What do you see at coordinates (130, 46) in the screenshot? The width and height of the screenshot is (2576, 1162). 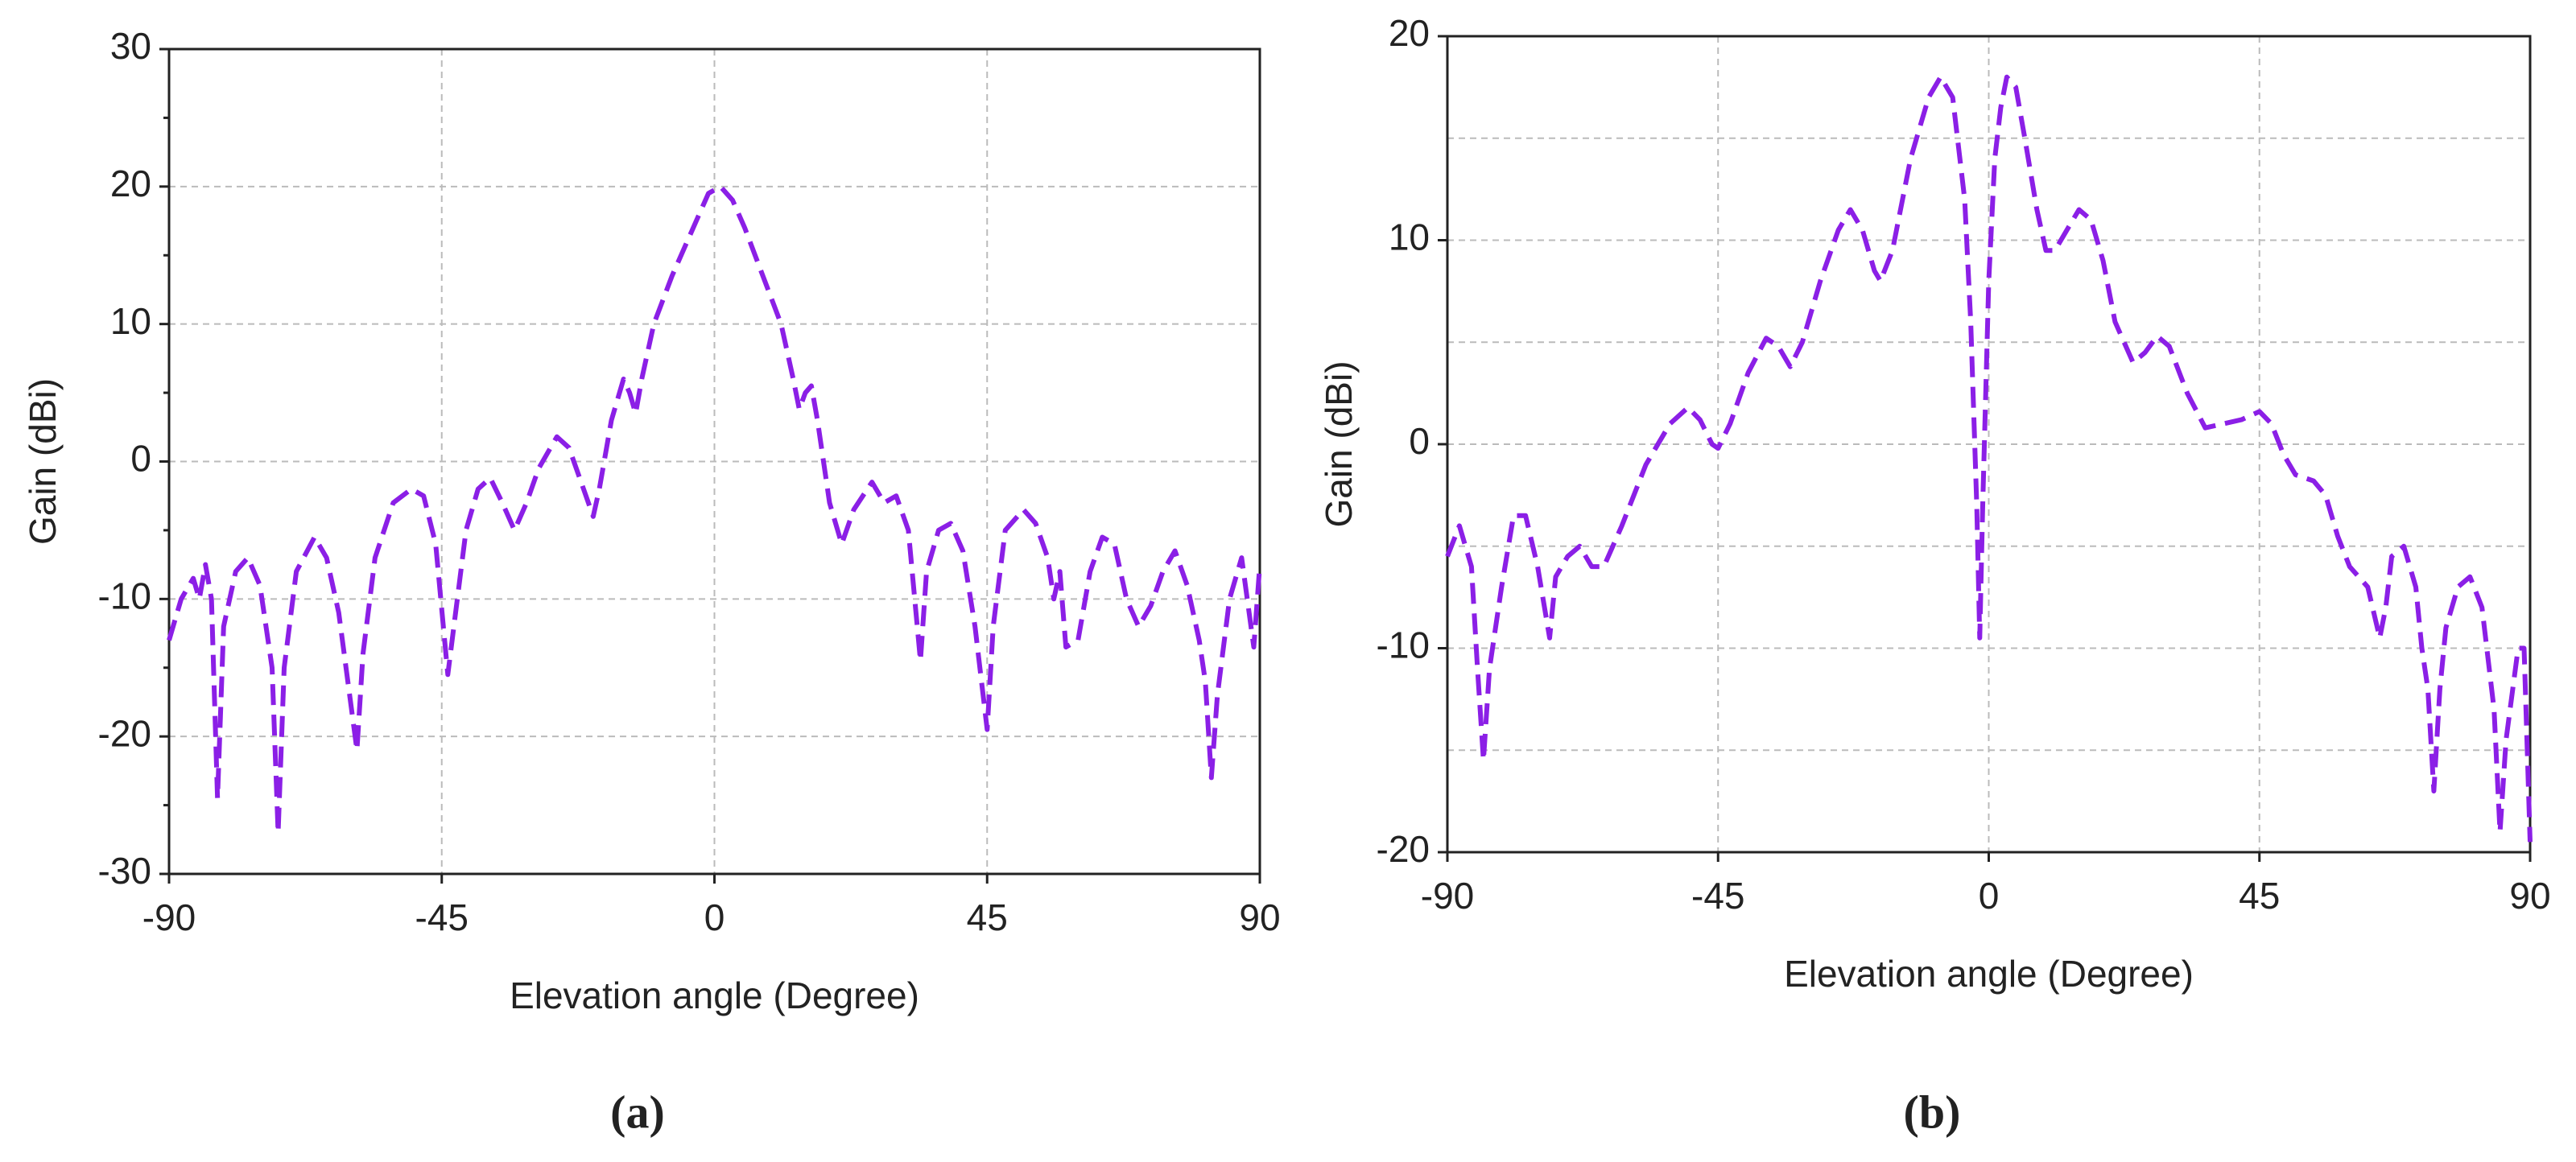 I see `y-tick-label: 30` at bounding box center [130, 46].